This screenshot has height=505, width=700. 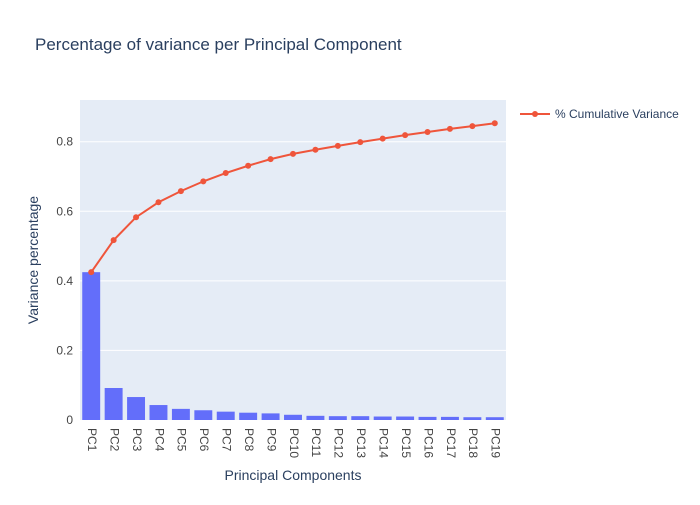 I want to click on x-tick-label: PC9, so click(x=271, y=440).